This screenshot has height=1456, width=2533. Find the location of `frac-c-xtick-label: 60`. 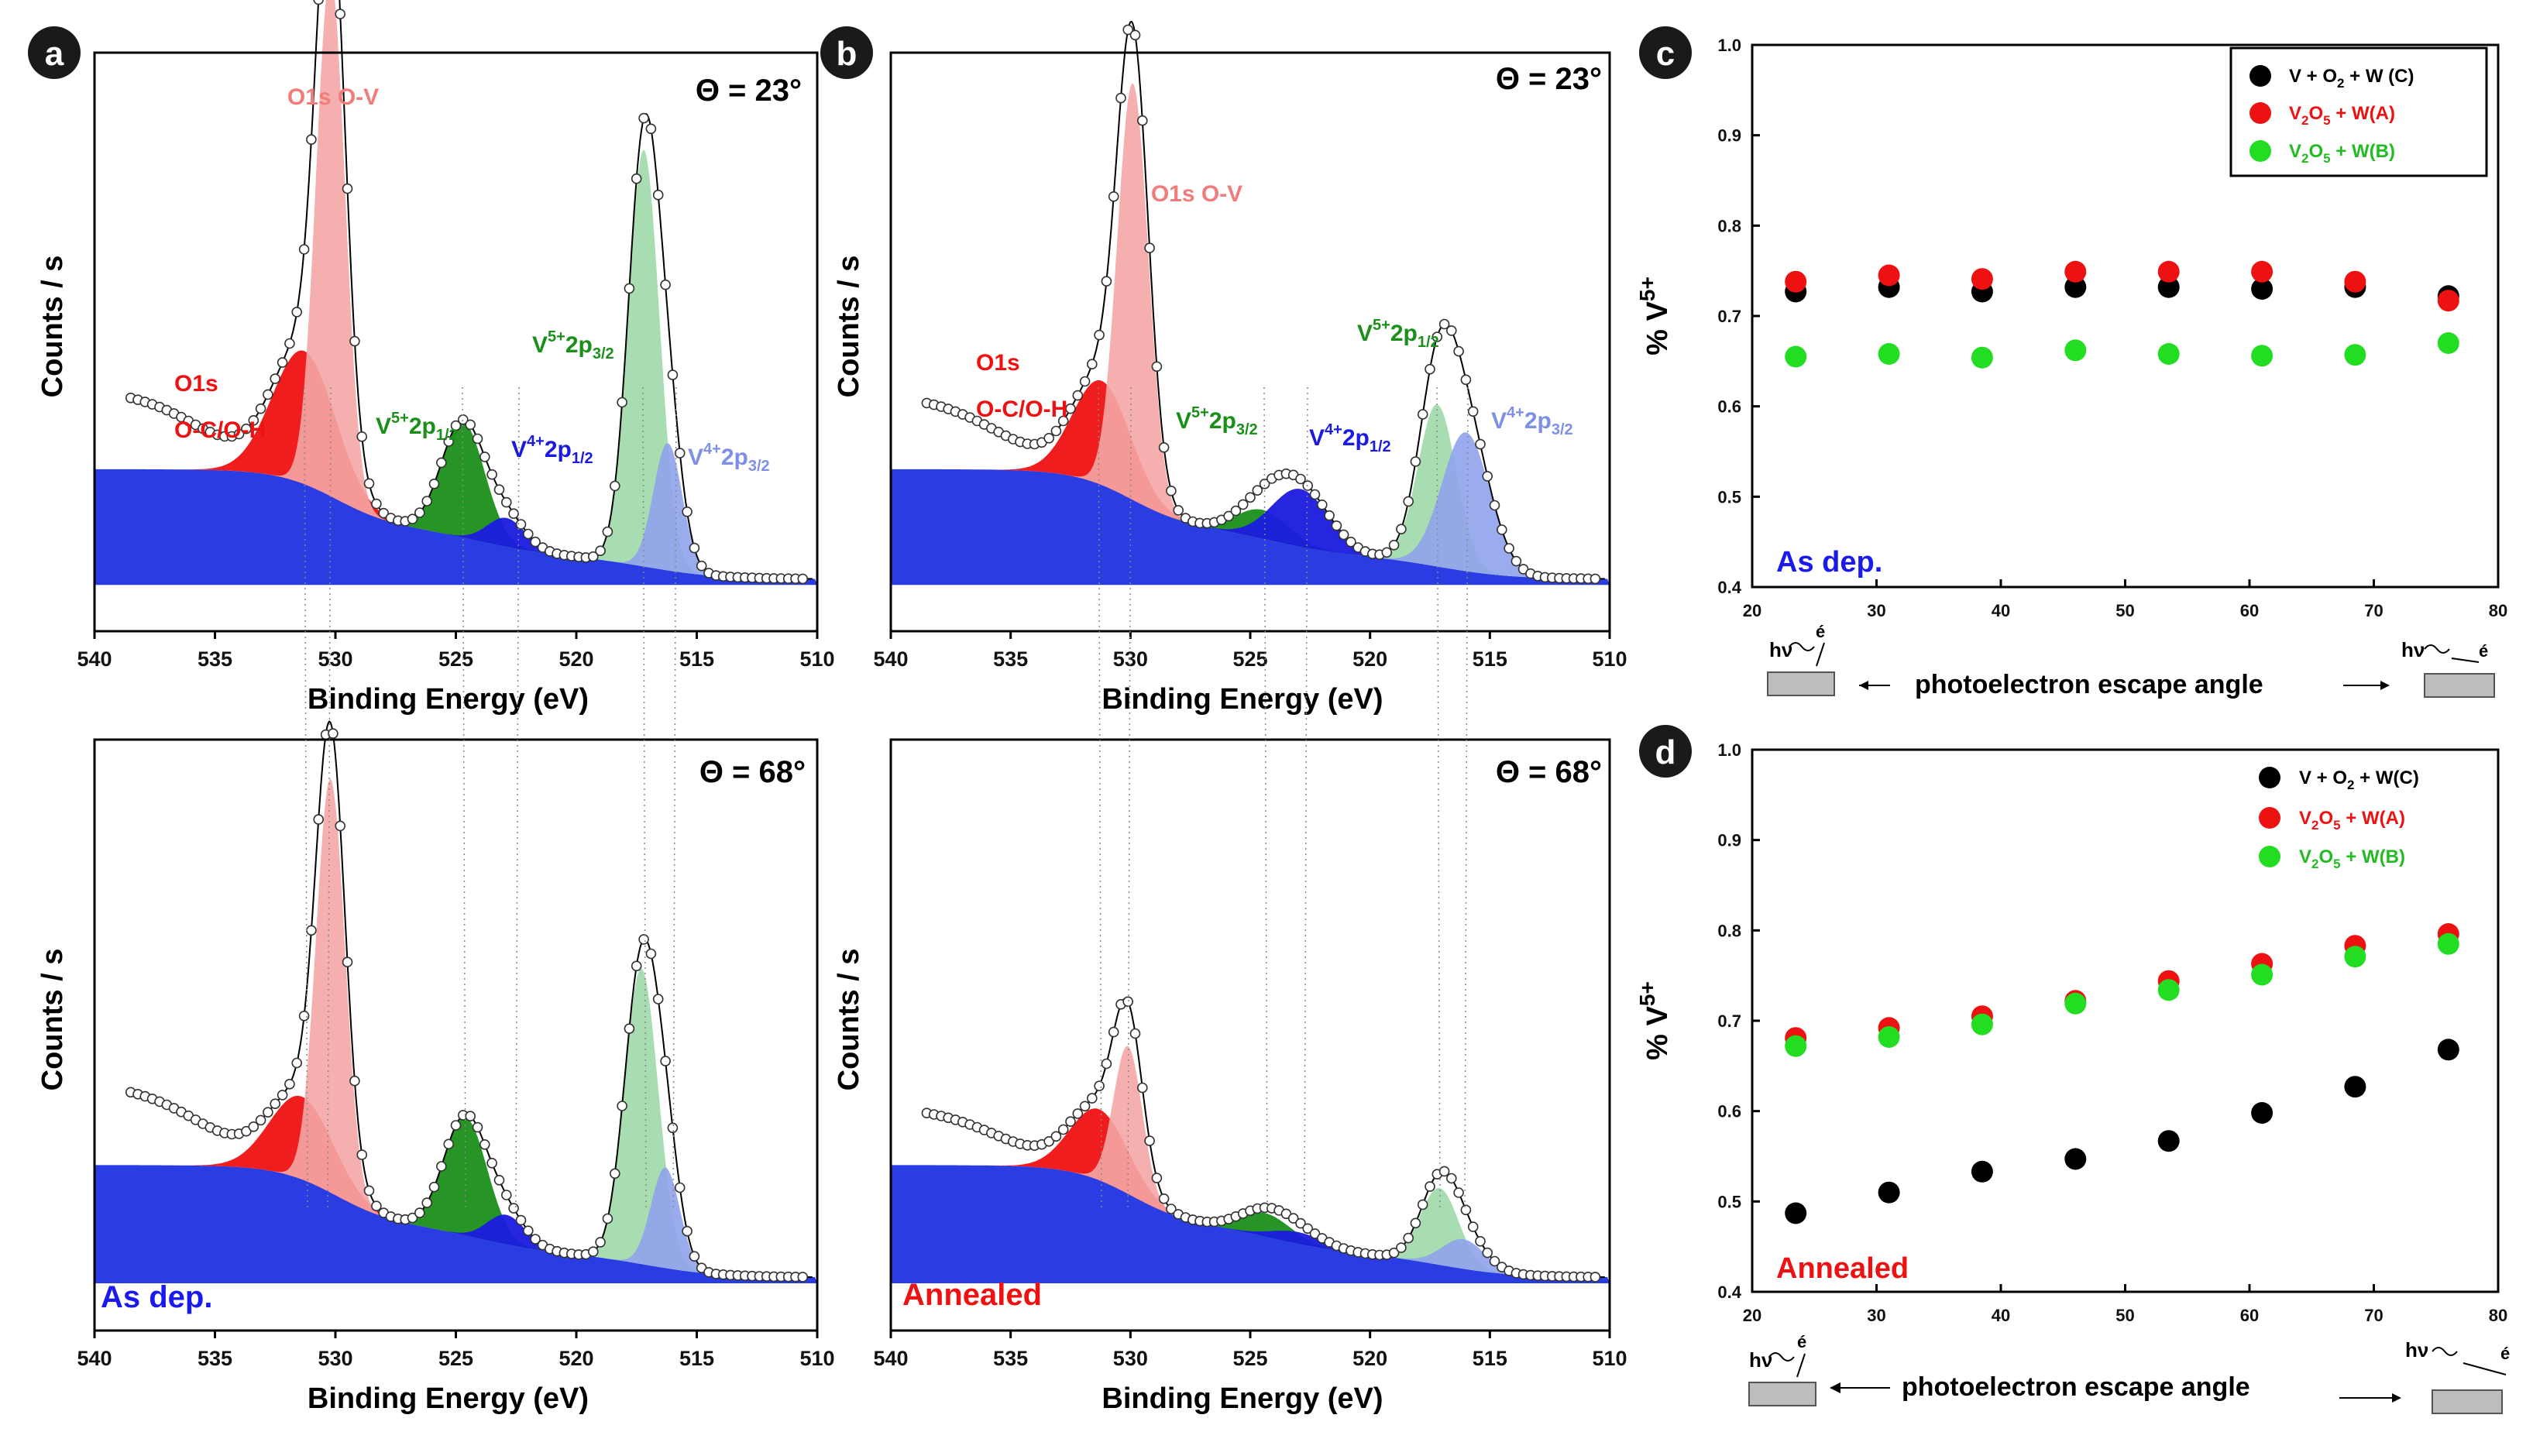

frac-c-xtick-label: 60 is located at coordinates (2249, 611).